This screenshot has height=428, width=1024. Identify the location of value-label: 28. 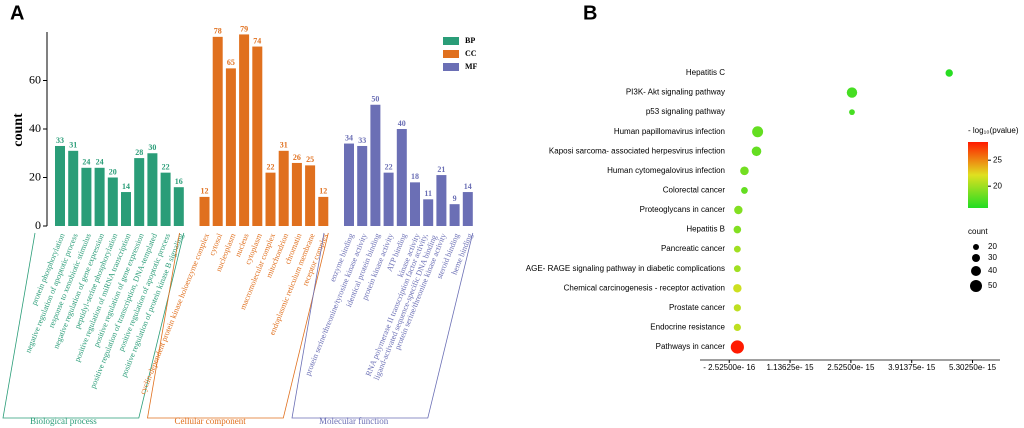
(139, 152).